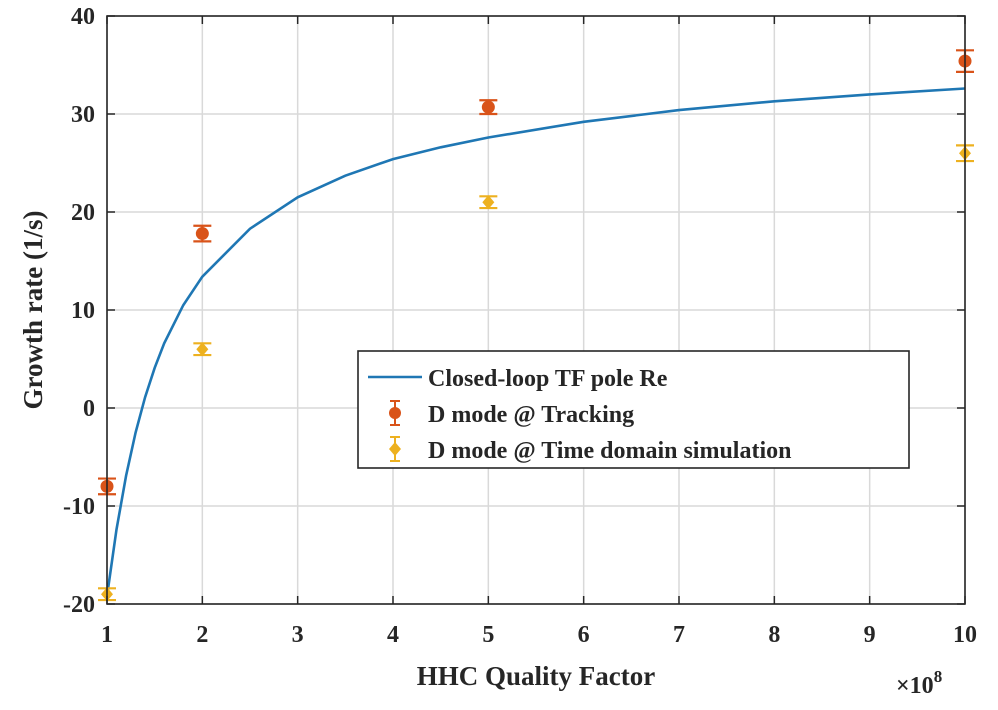  I want to click on x-tick-label: 3, so click(298, 635).